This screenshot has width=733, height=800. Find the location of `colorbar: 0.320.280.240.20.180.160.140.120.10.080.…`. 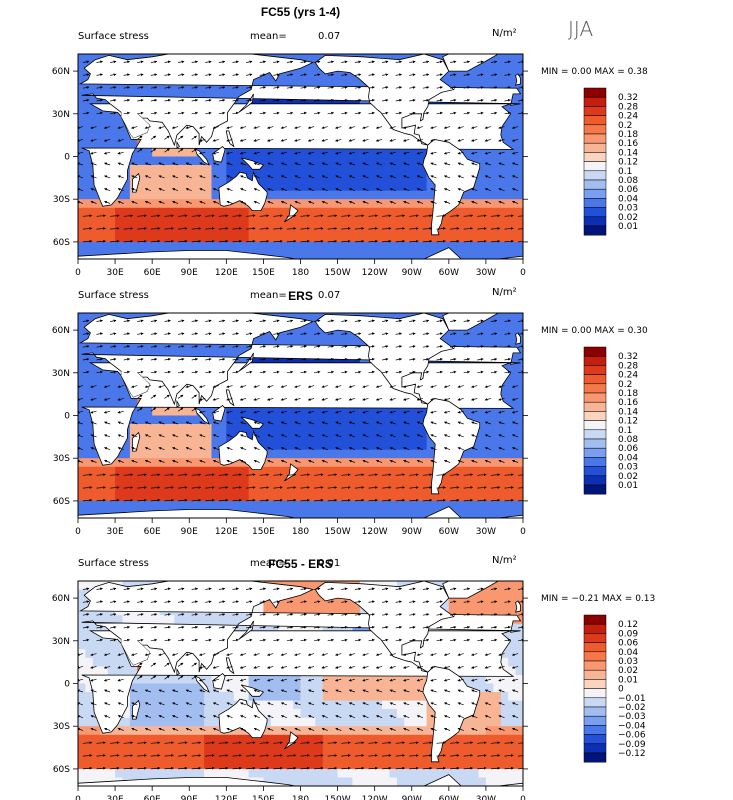

colorbar: 0.320.280.240.20.180.160.140.120.10.080.… is located at coordinates (610, 161).